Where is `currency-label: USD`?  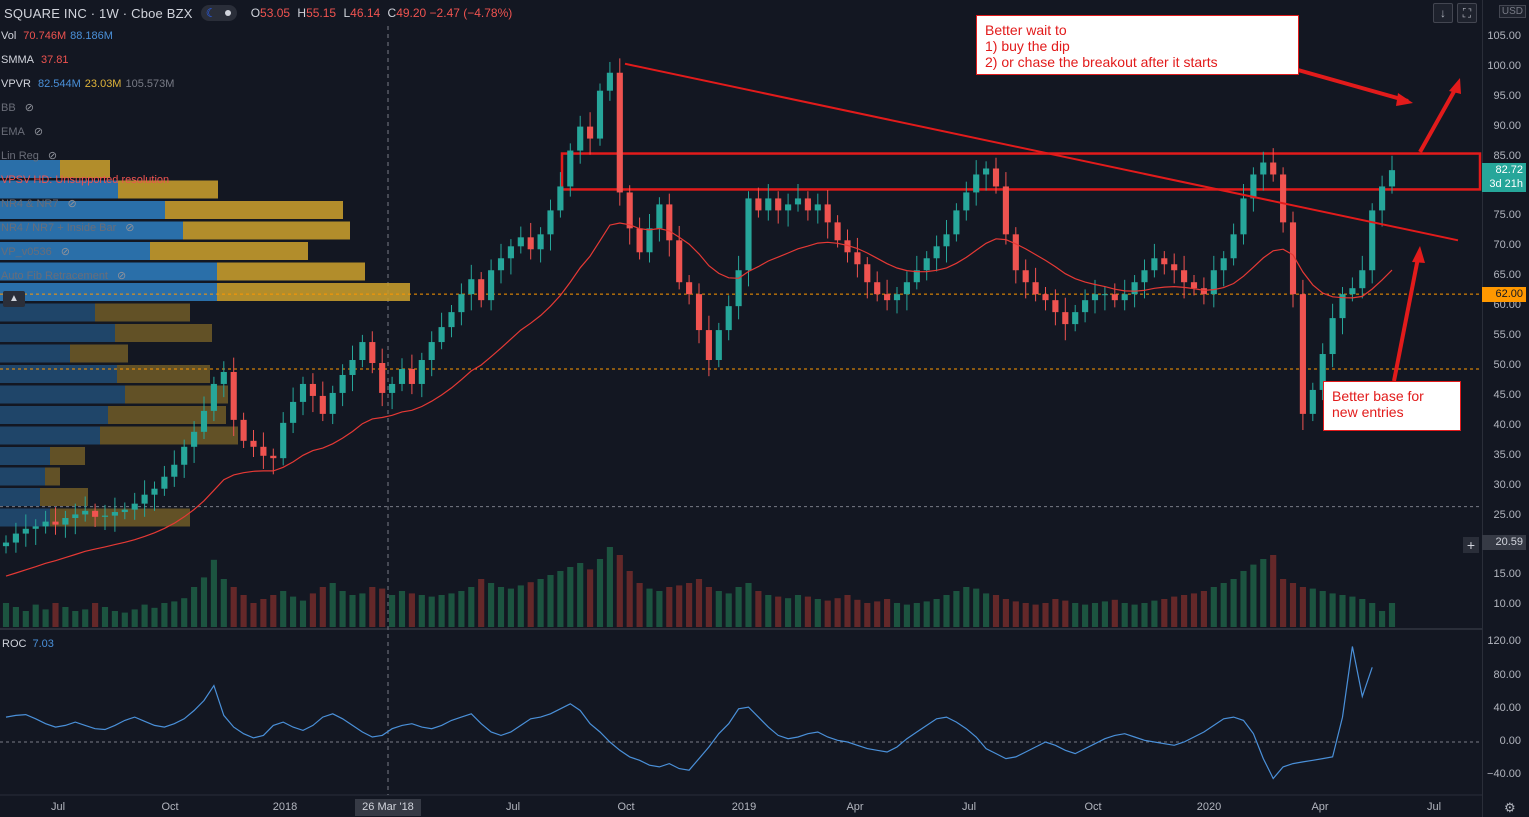
currency-label: USD is located at coordinates (1512, 11).